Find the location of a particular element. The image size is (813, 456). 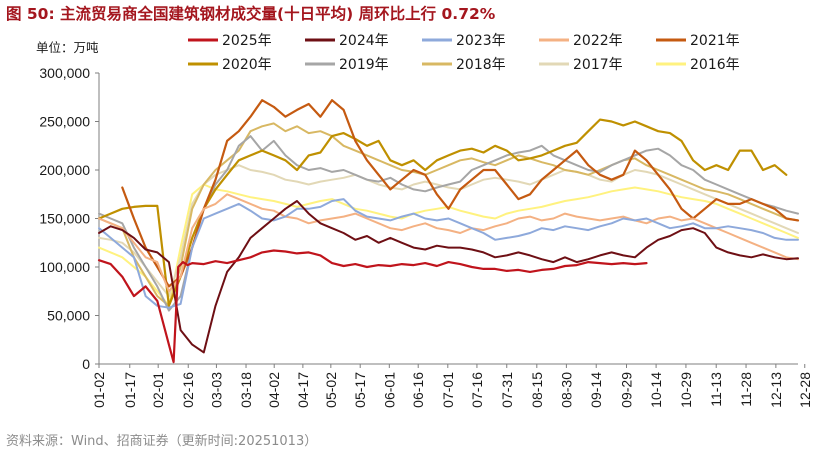

x-tick-label: 03-03 is located at coordinates (216, 390).